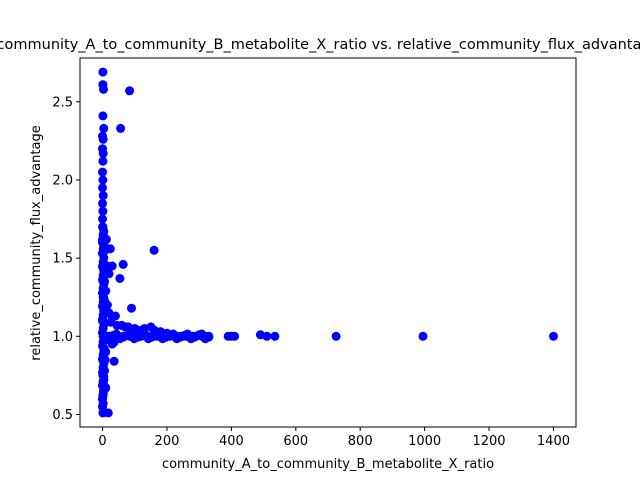 The height and width of the screenshot is (480, 640). Describe the element at coordinates (553, 441) in the screenshot. I see `x-tick-label: 1400` at that location.